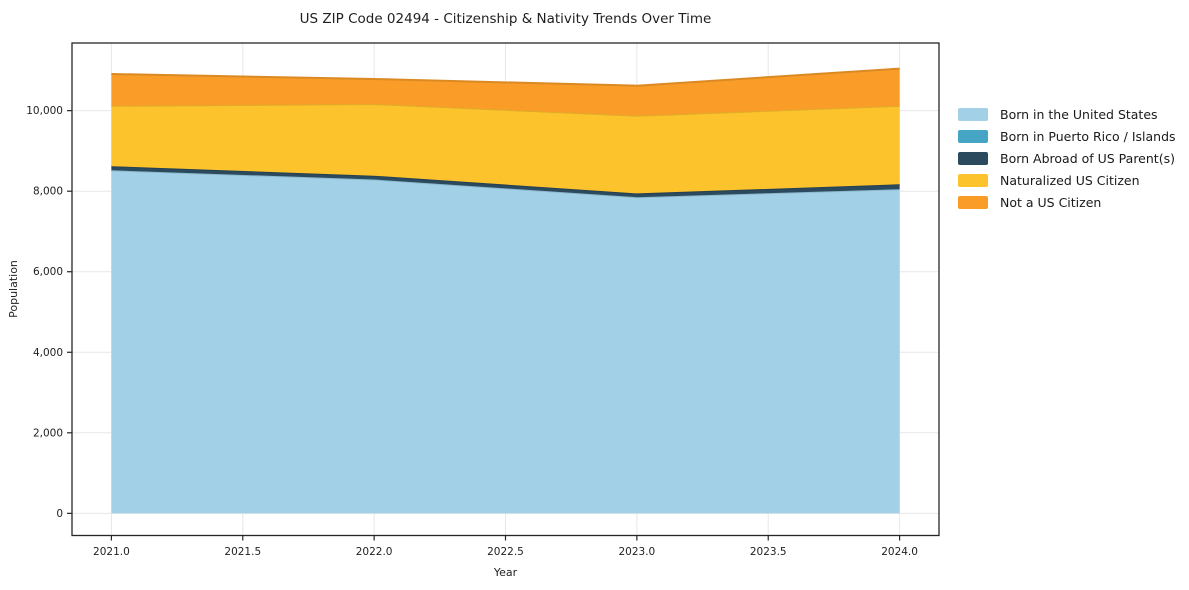 The height and width of the screenshot is (590, 1189). I want to click on x-tick-label: 2022.5, so click(505, 552).